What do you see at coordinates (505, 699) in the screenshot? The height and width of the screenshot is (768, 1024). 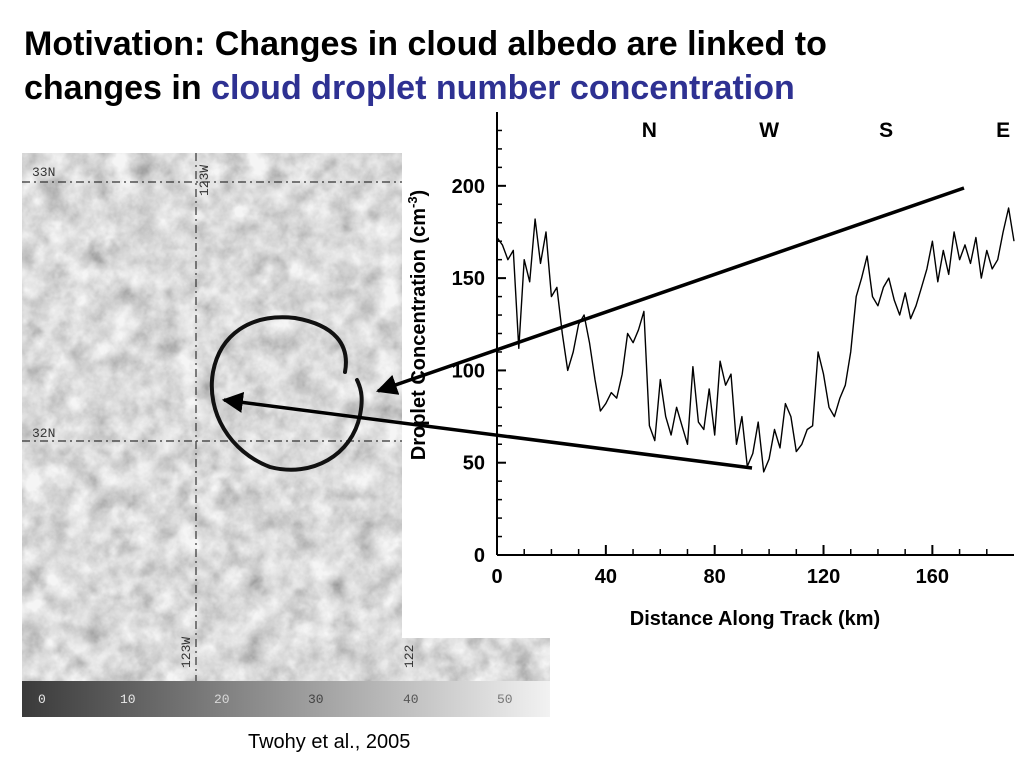 I see `colorbar-tick-50: 50` at bounding box center [505, 699].